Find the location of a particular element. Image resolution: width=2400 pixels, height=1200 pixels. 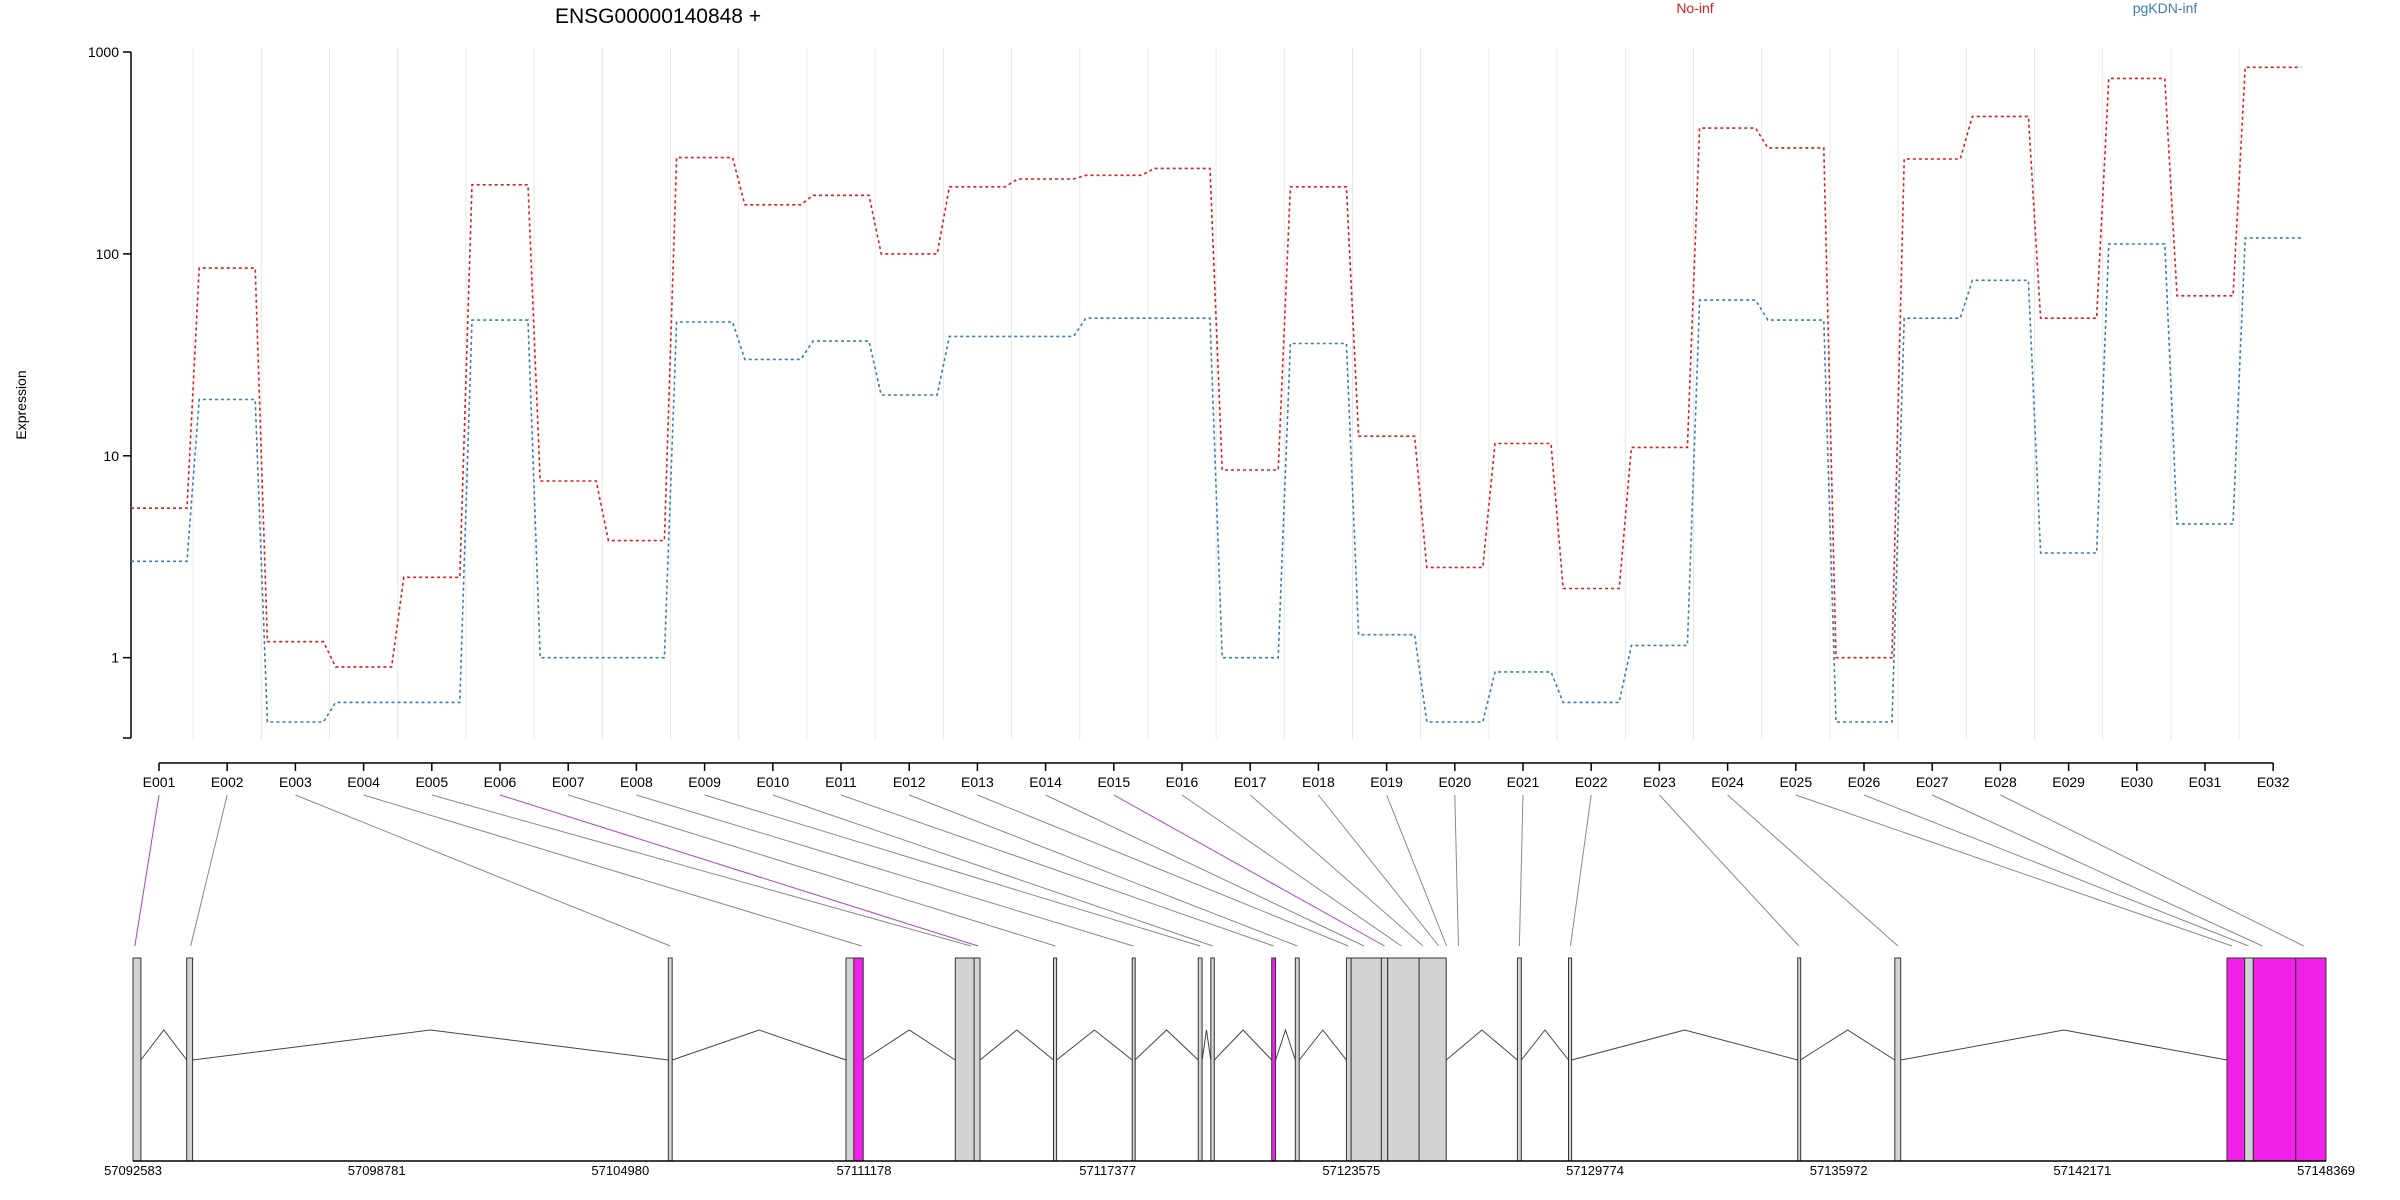

exon-label-e015: E015 is located at coordinates (1113, 782).